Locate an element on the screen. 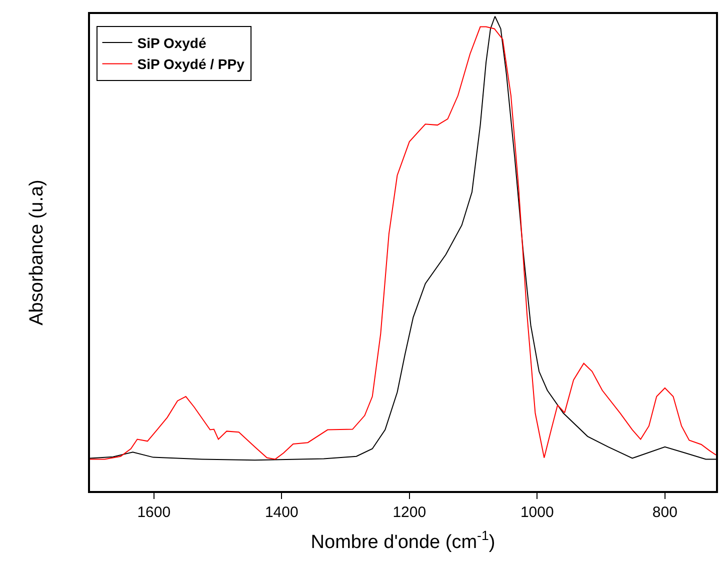 The width and height of the screenshot is (719, 565). x-tick-label: 1600 is located at coordinates (154, 512).